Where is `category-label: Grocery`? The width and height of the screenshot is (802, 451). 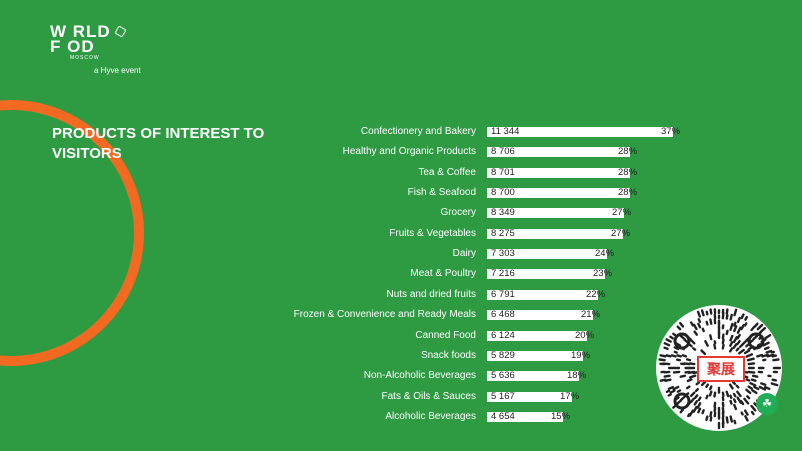 category-label: Grocery is located at coordinates (458, 213).